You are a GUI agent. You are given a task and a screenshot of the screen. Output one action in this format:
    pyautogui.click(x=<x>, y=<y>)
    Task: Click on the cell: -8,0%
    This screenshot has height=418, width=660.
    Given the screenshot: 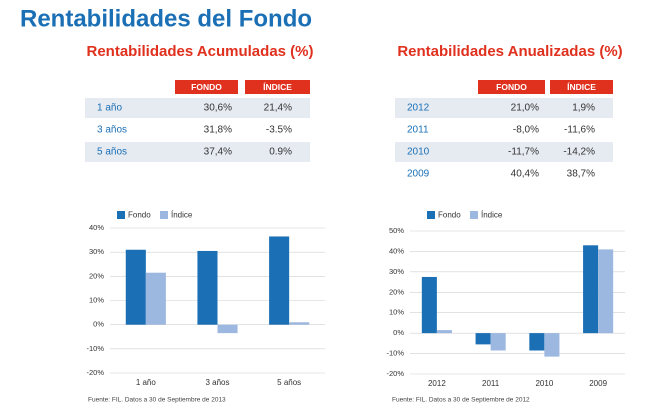 What is the action you would take?
    pyautogui.click(x=526, y=130)
    